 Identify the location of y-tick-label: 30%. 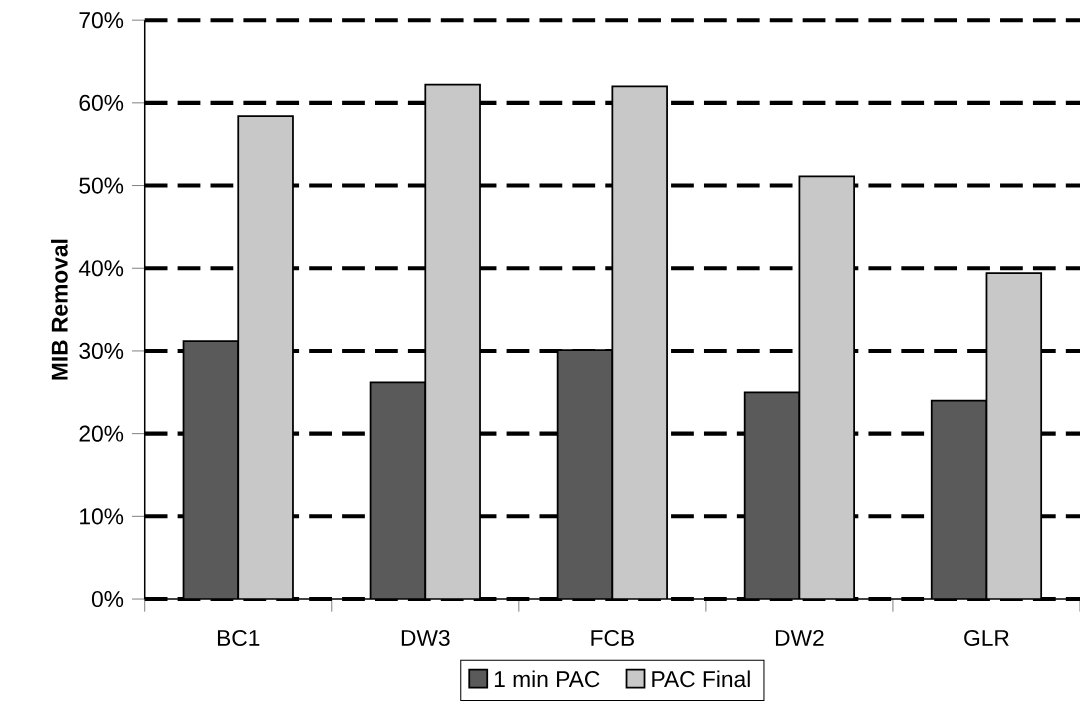
(101, 351).